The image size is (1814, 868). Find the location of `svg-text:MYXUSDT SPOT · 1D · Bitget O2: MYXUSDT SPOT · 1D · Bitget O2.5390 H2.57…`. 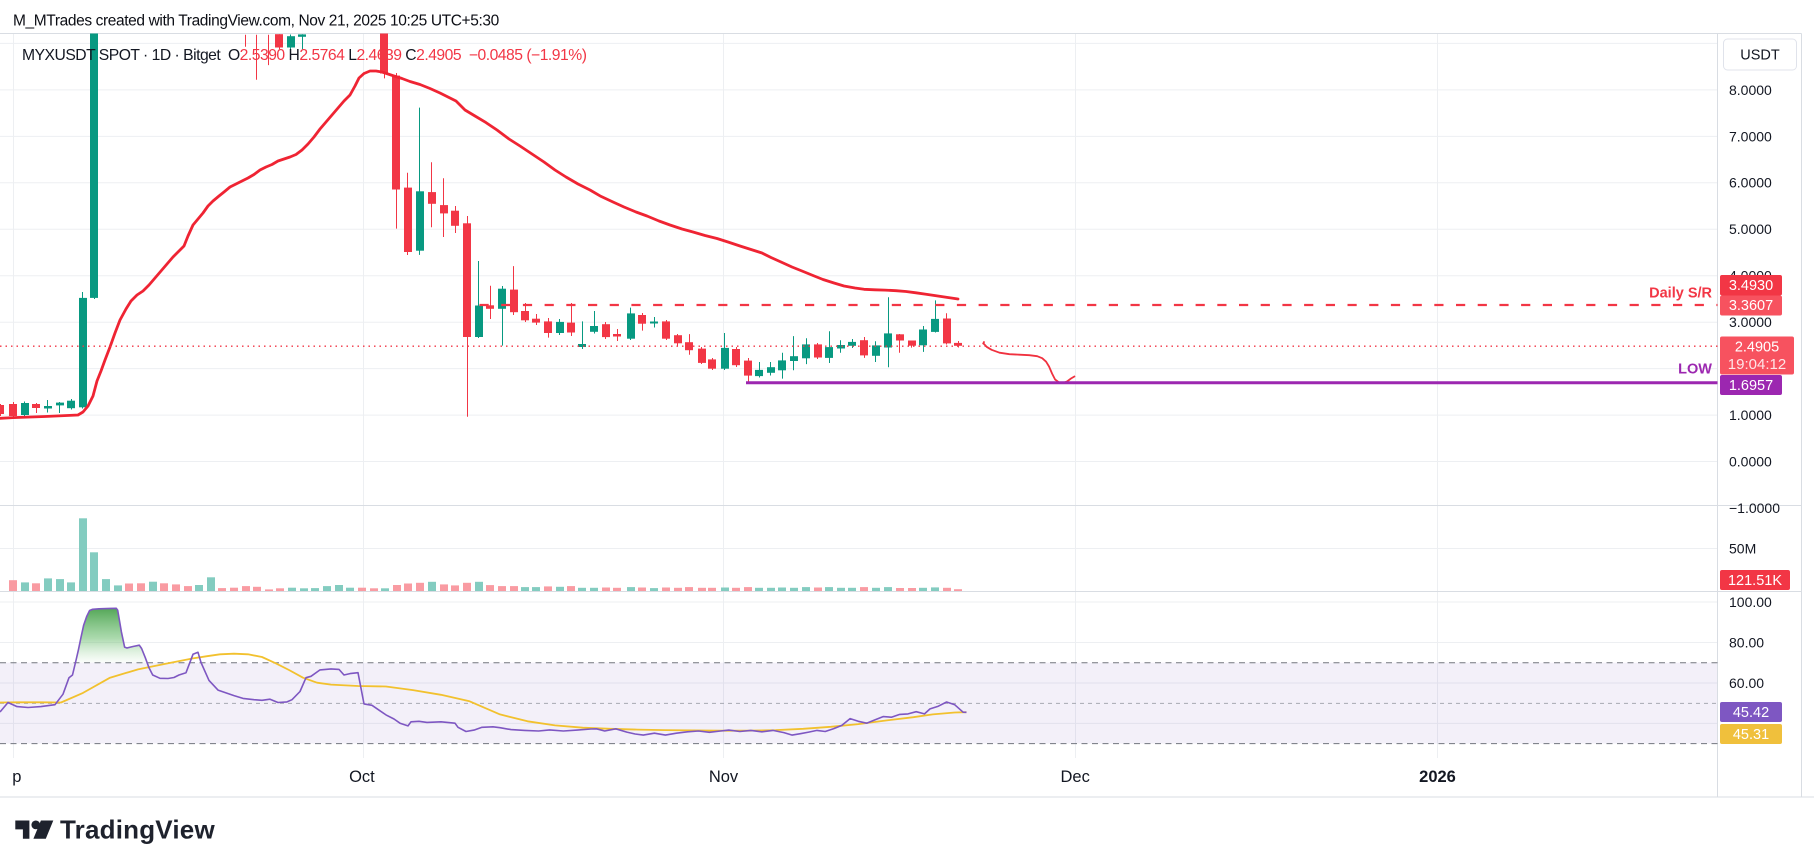

svg-text:MYXUSDT SPOT · 1D · Bitget O2: MYXUSDT SPOT · 1D · Bitget O2.5390 H2.57… is located at coordinates (304, 55).